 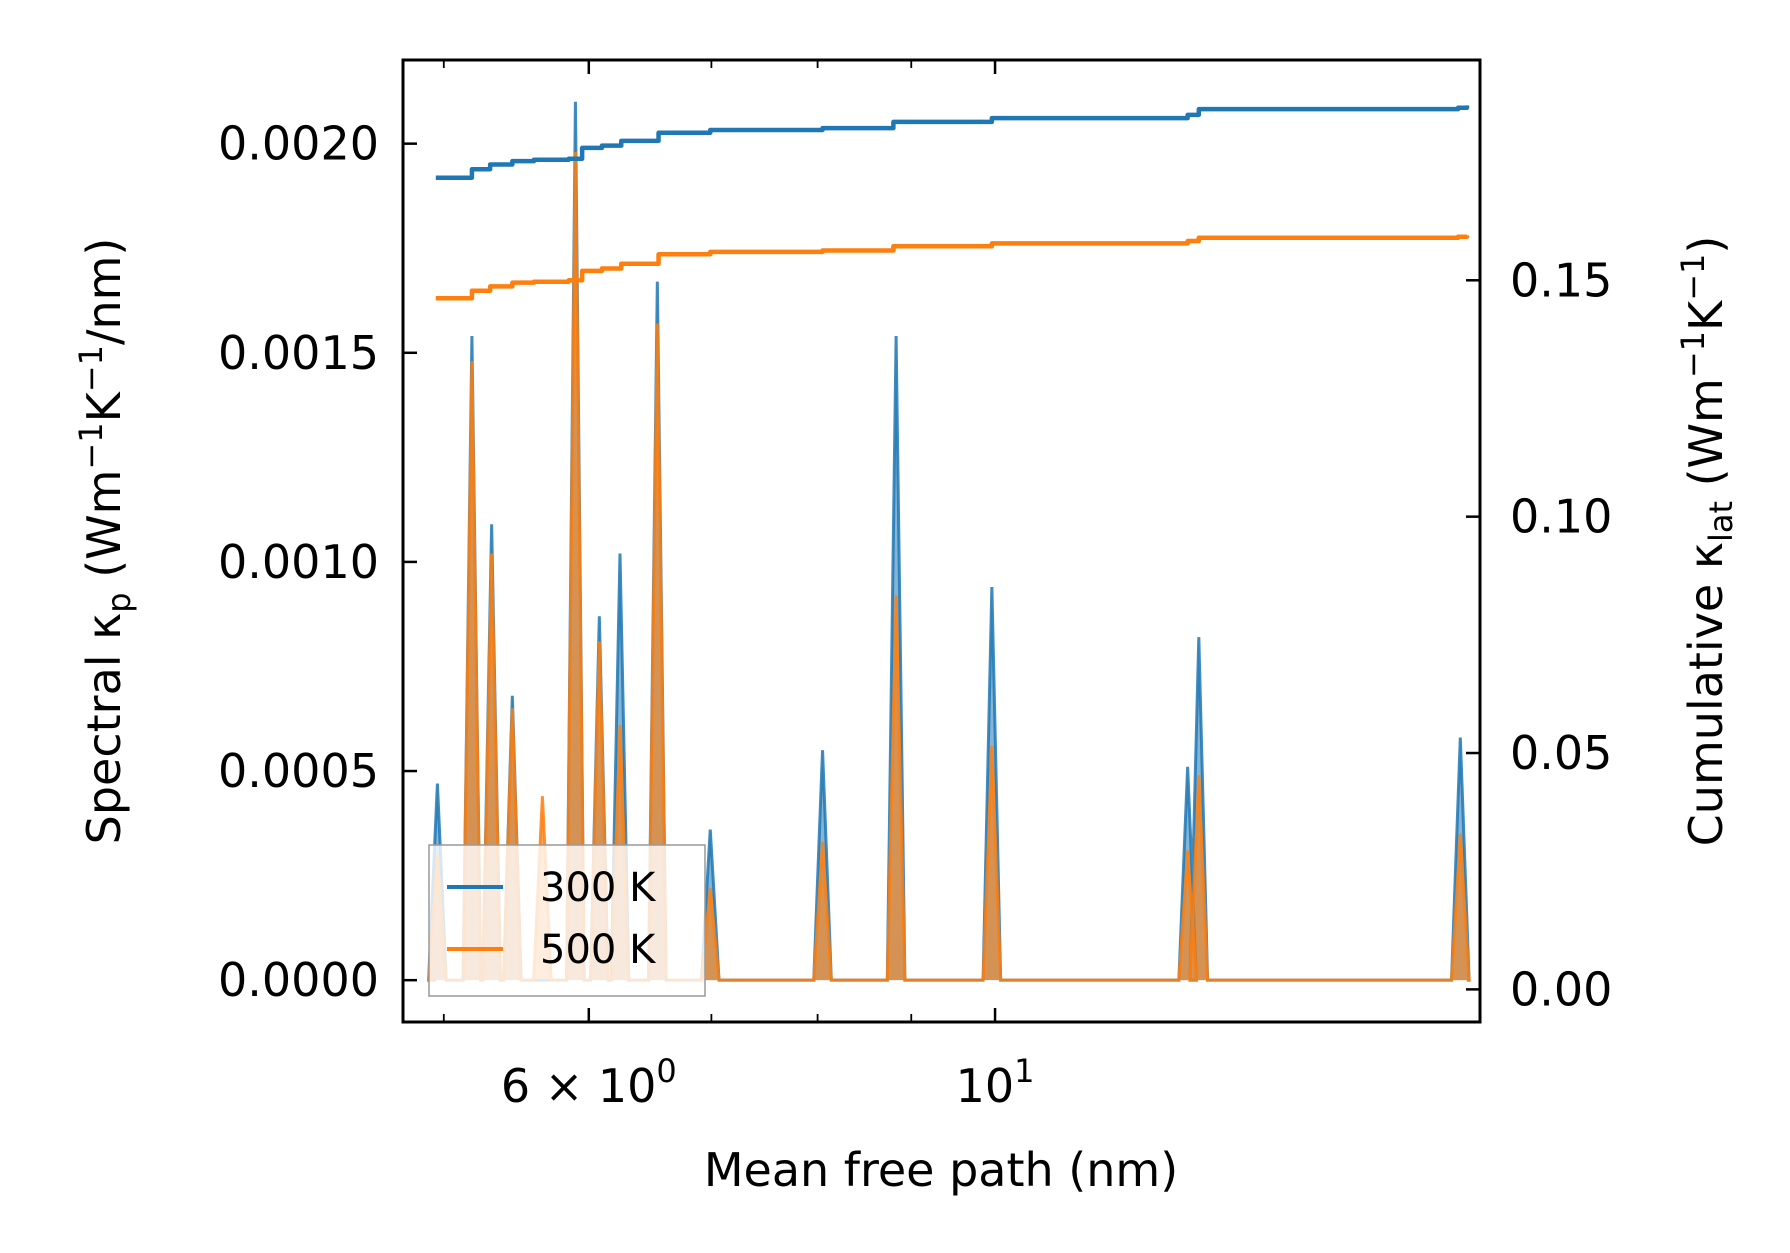 I want to click on right-y-tick-label: 0.15, so click(x=1561, y=280).